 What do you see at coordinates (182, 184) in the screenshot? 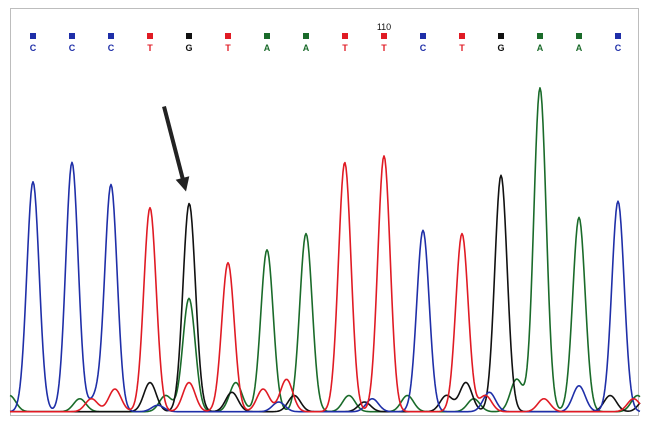
I see `arrow-head` at bounding box center [182, 184].